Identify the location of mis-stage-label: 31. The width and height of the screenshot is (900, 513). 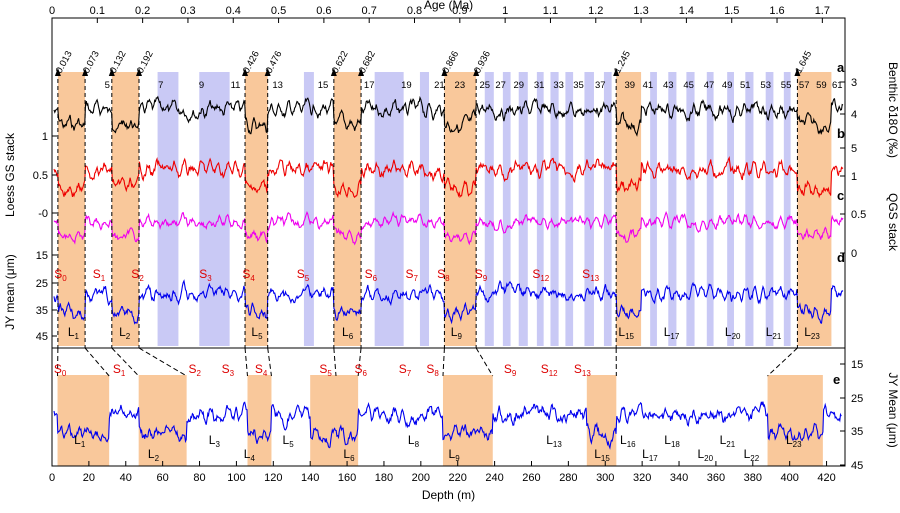
(539, 85).